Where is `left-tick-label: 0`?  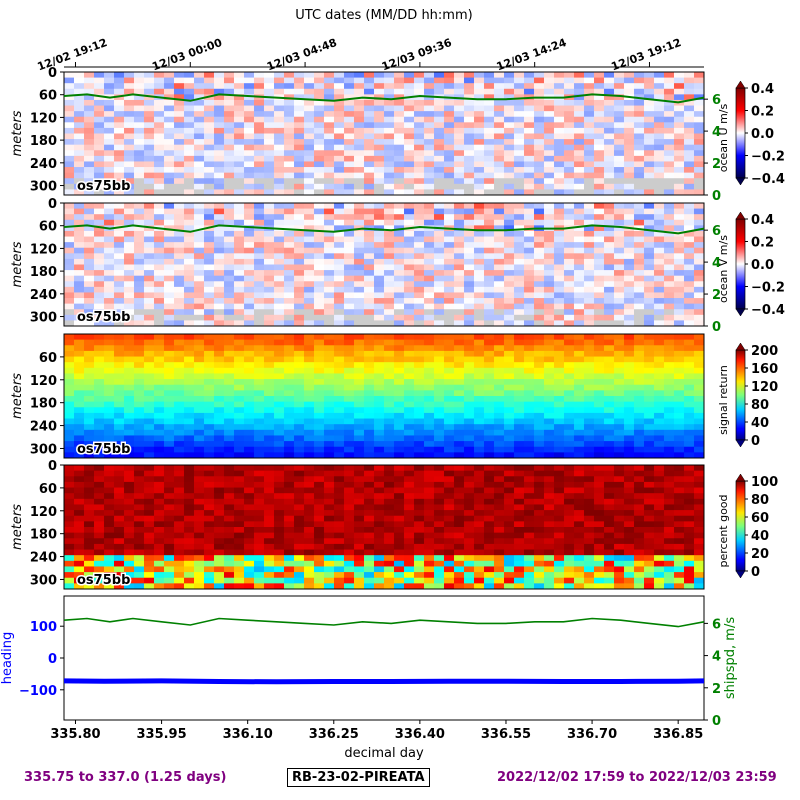 left-tick-label: 0 is located at coordinates (52, 659).